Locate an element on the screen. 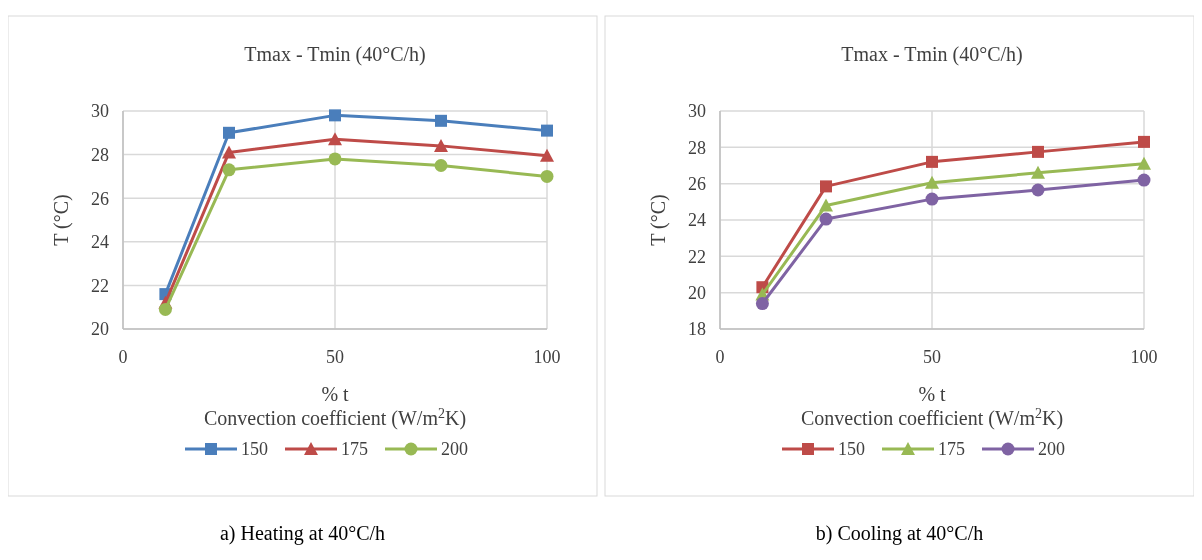  y-tick-label: 18 is located at coordinates (697, 329).